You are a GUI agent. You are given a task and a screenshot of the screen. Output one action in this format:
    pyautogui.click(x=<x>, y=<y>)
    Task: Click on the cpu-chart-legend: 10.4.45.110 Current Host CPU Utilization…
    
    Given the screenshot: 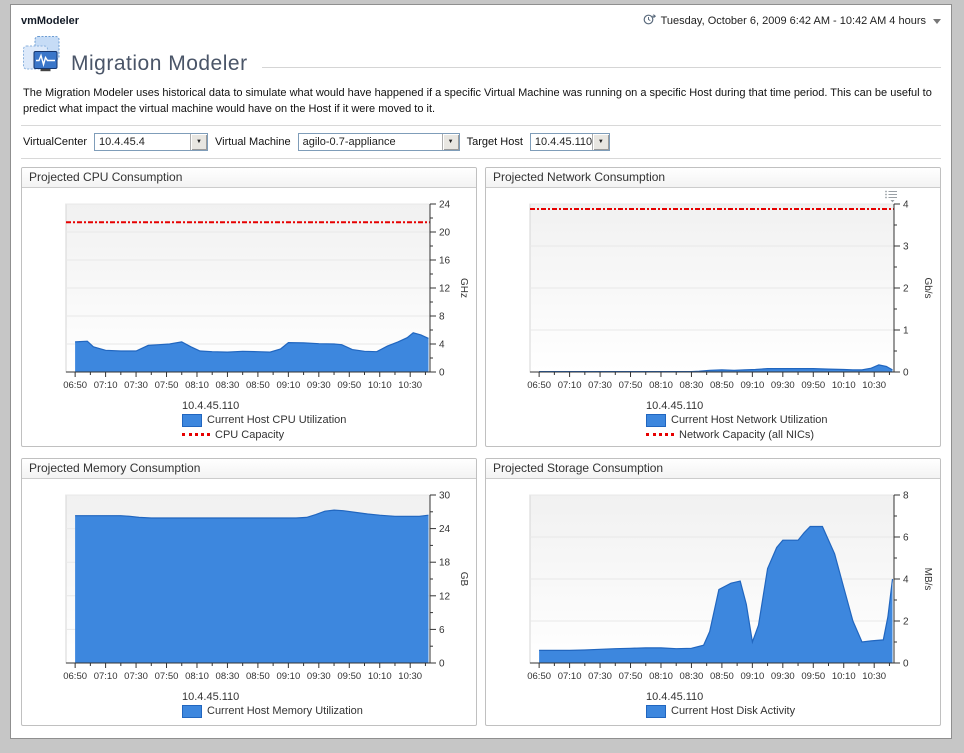 What is the action you would take?
    pyautogui.click(x=327, y=420)
    